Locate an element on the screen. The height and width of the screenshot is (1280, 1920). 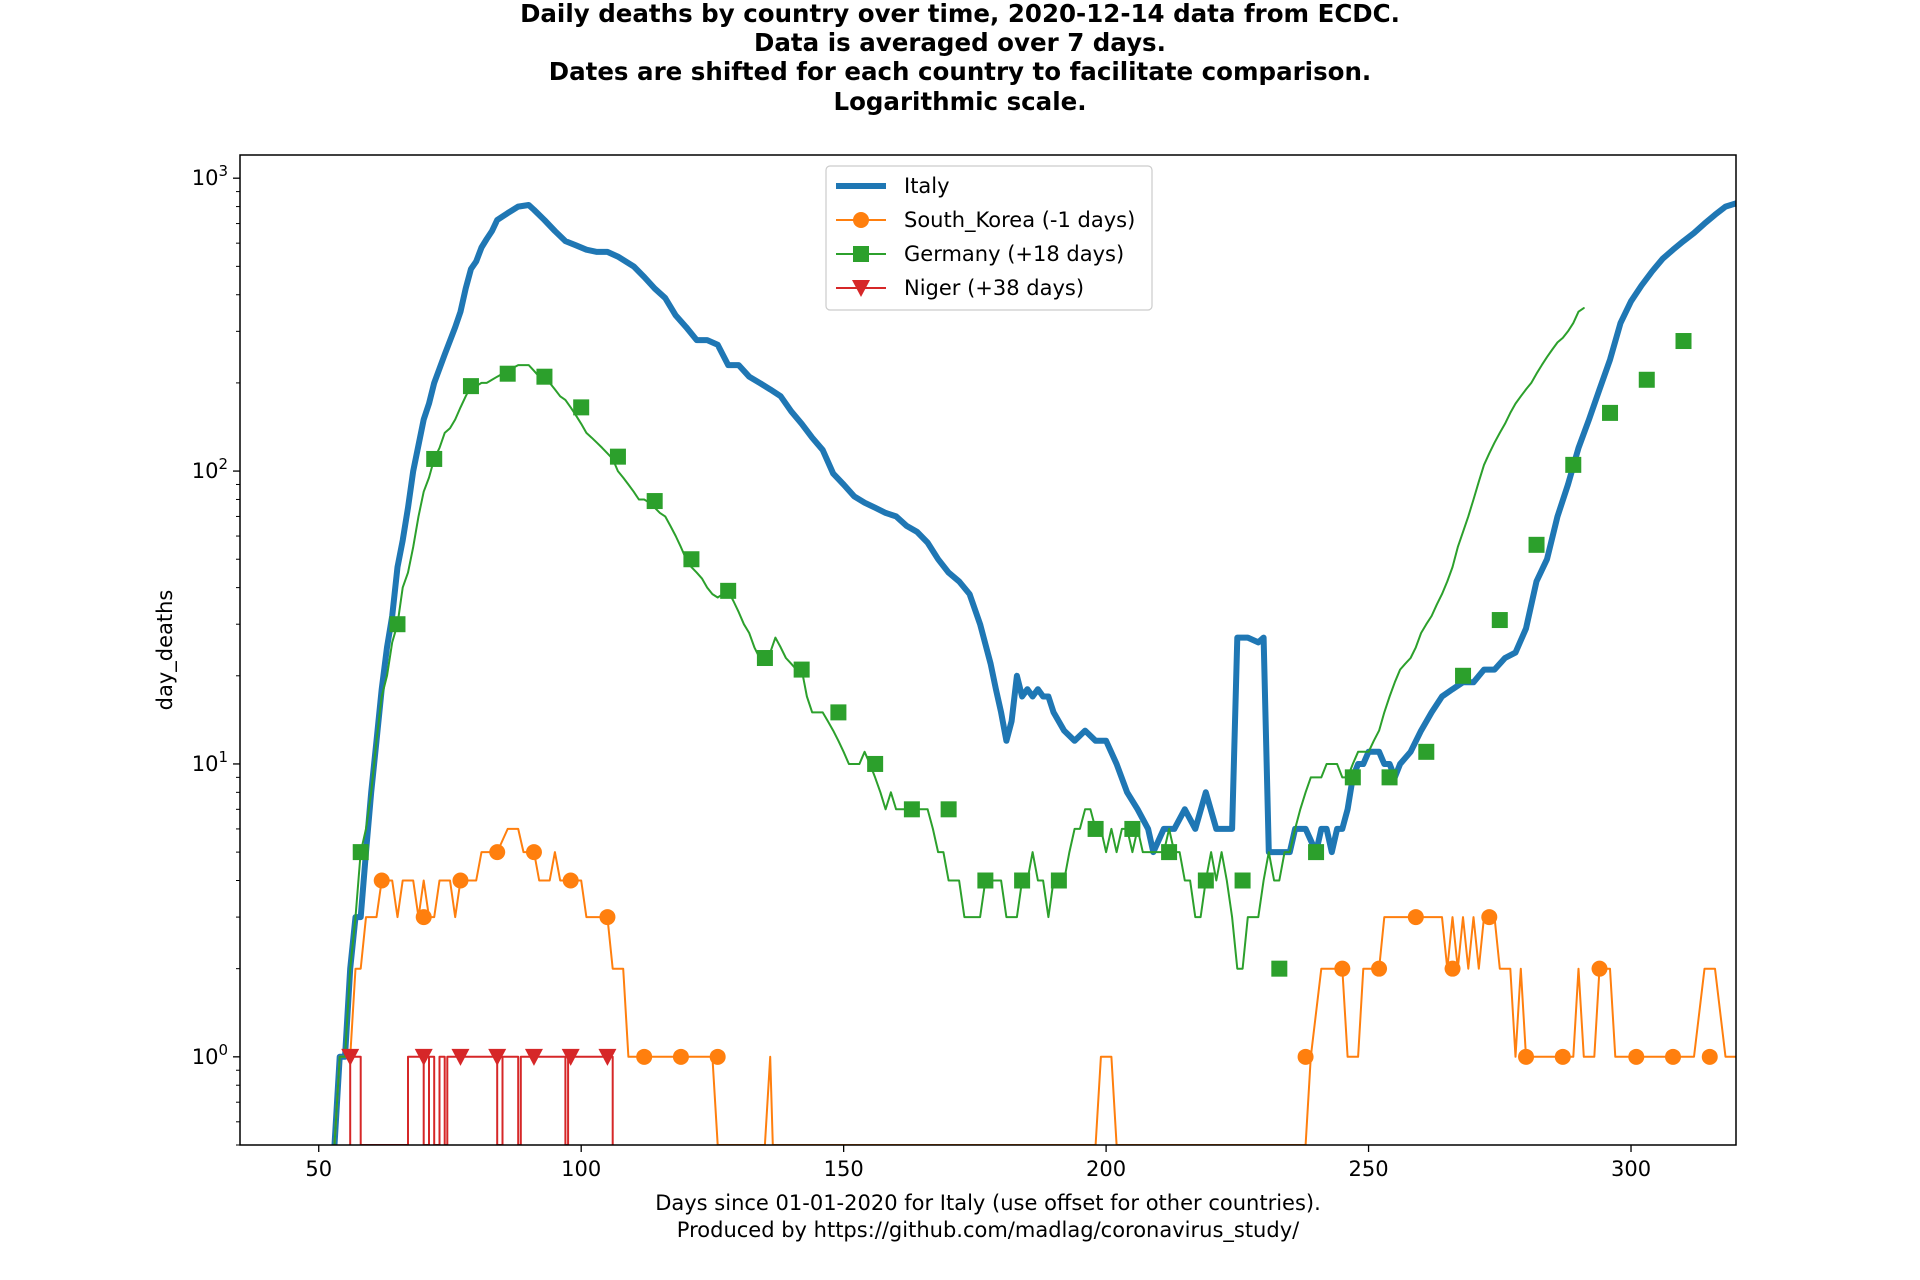
y-tick-label: 10² is located at coordinates (210, 469).